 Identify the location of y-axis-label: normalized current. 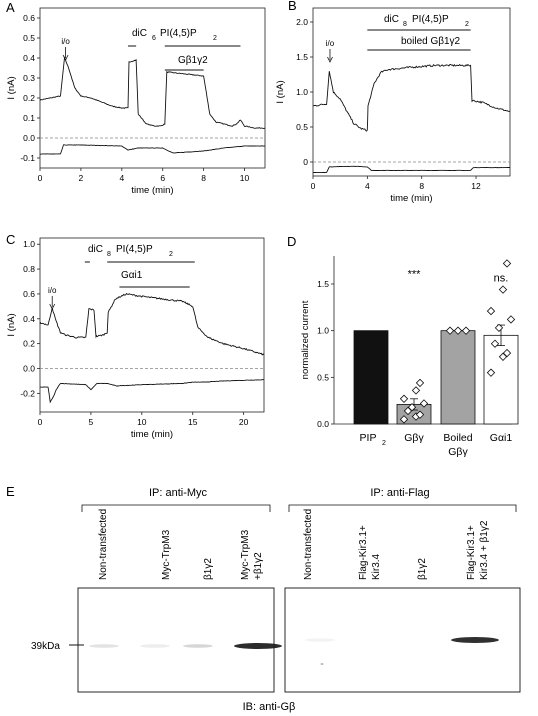
(305, 339).